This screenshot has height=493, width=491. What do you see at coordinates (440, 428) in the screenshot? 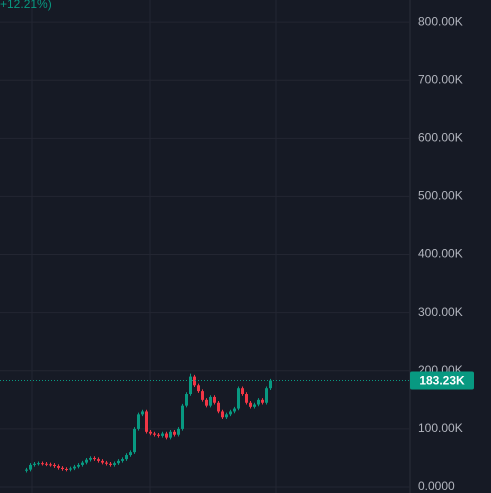
I see `y-tick-label: 100.00K` at bounding box center [440, 428].